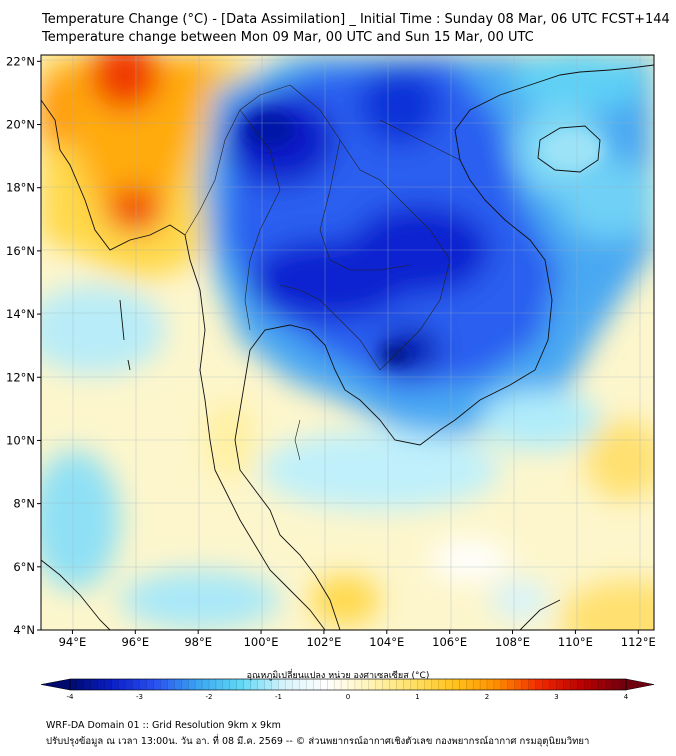 This screenshot has height=756, width=676. Describe the element at coordinates (626, 696) in the screenshot. I see `colorbar-tick-label: 4` at that location.